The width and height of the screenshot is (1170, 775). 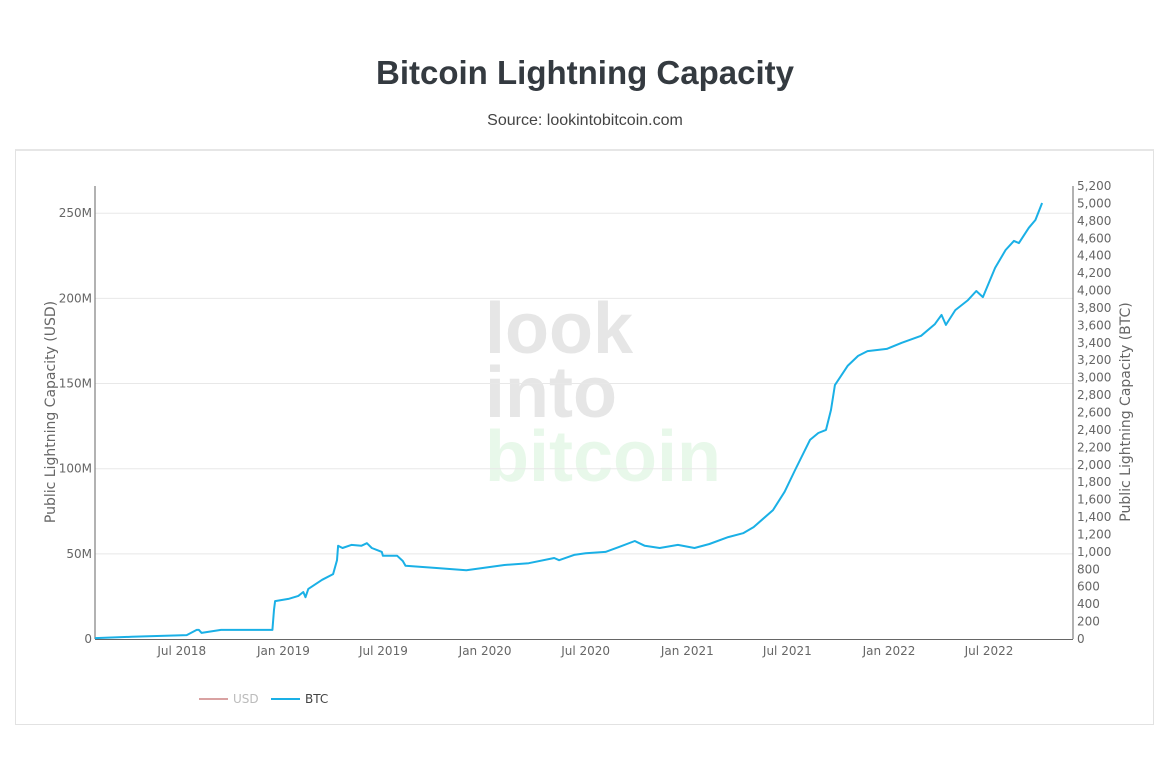 What do you see at coordinates (1094, 482) in the screenshot?
I see `y-right-tick-label: 1,800` at bounding box center [1094, 482].